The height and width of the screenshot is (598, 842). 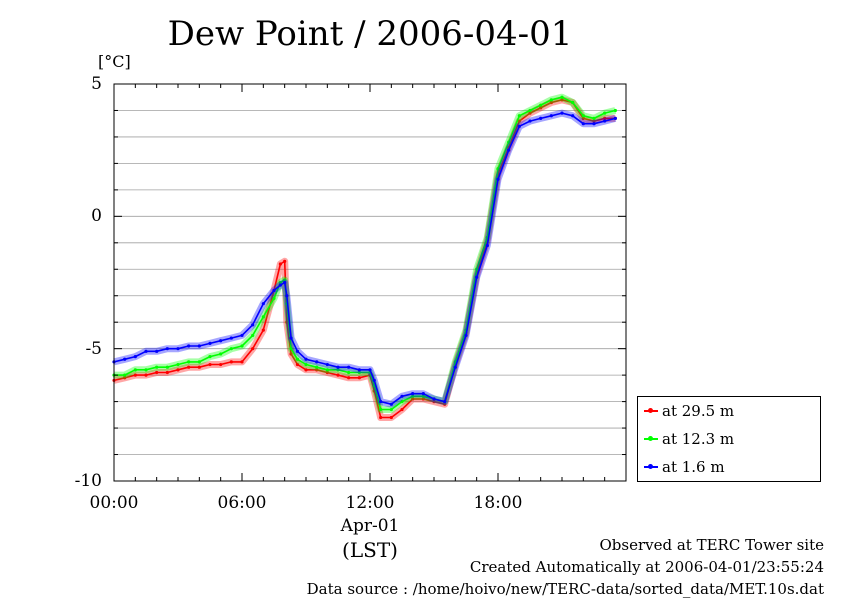 I want to click on legend-swatch-green, so click(x=651, y=438).